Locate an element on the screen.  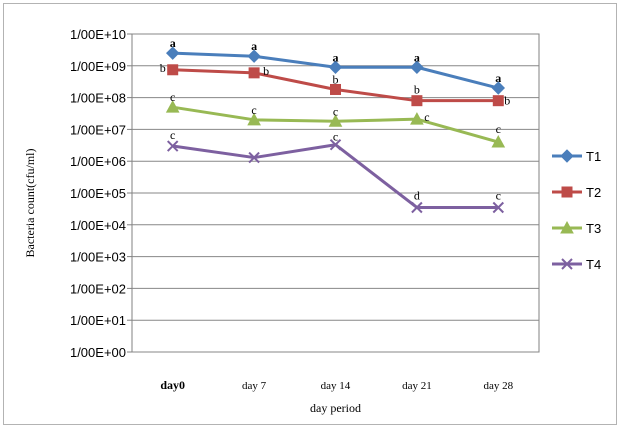
x-tick-label: day 28 is located at coordinates (498, 386).